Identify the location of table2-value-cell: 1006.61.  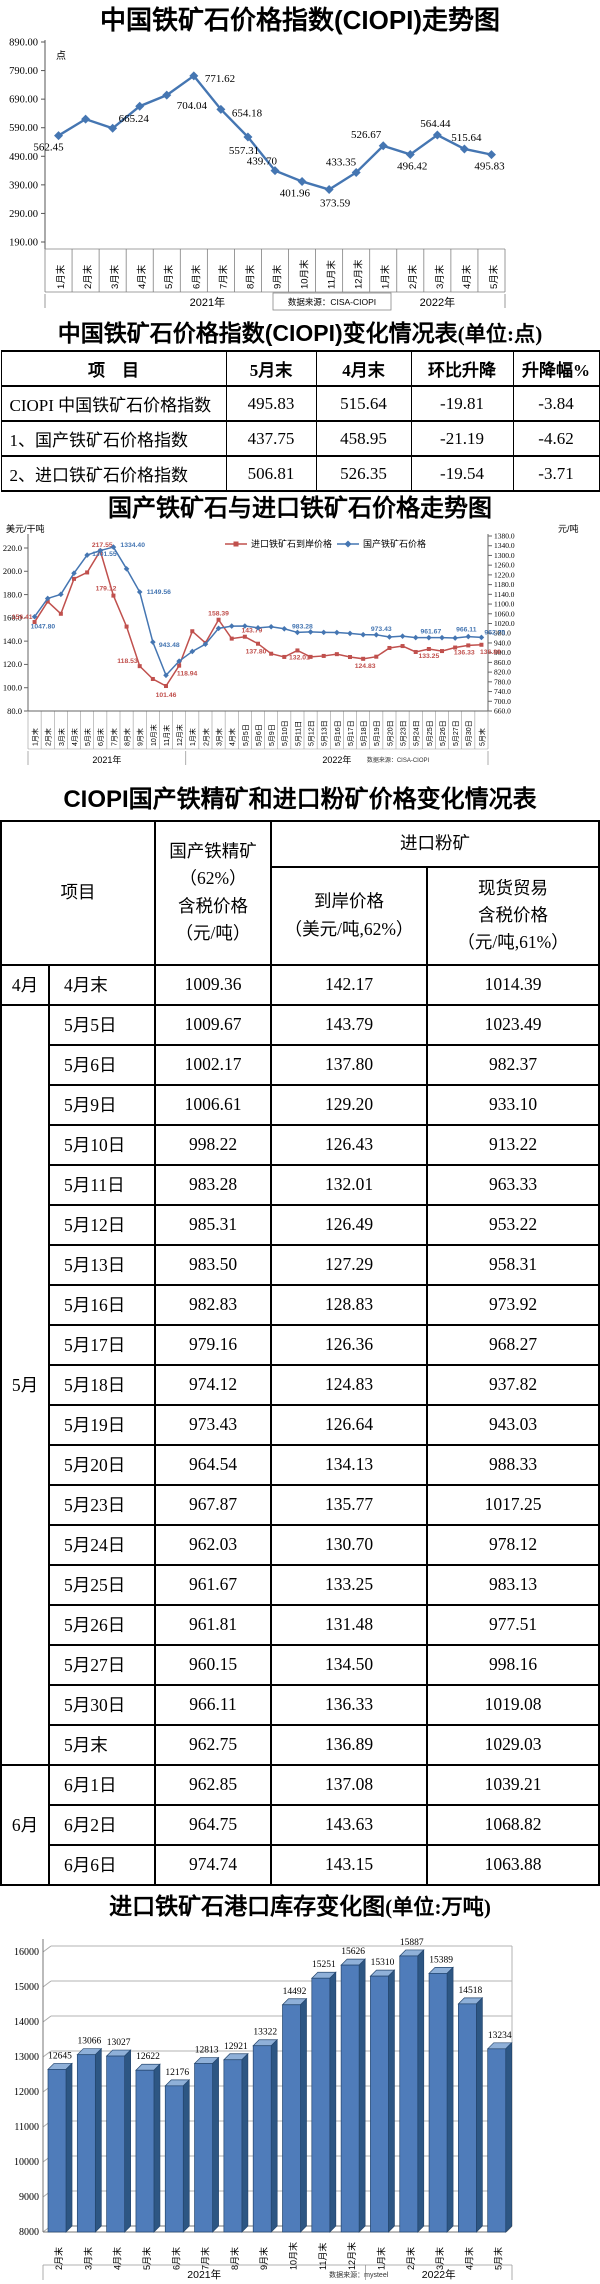
(213, 1104).